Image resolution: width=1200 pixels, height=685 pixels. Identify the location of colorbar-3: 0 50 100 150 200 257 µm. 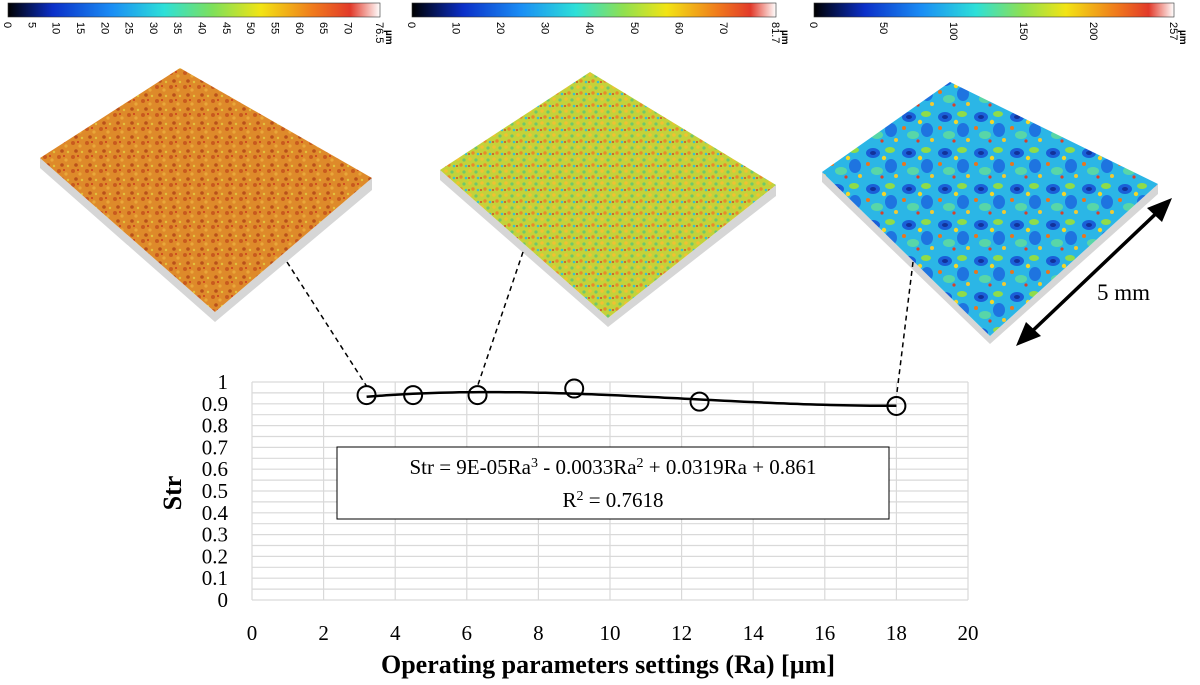
(997, 23).